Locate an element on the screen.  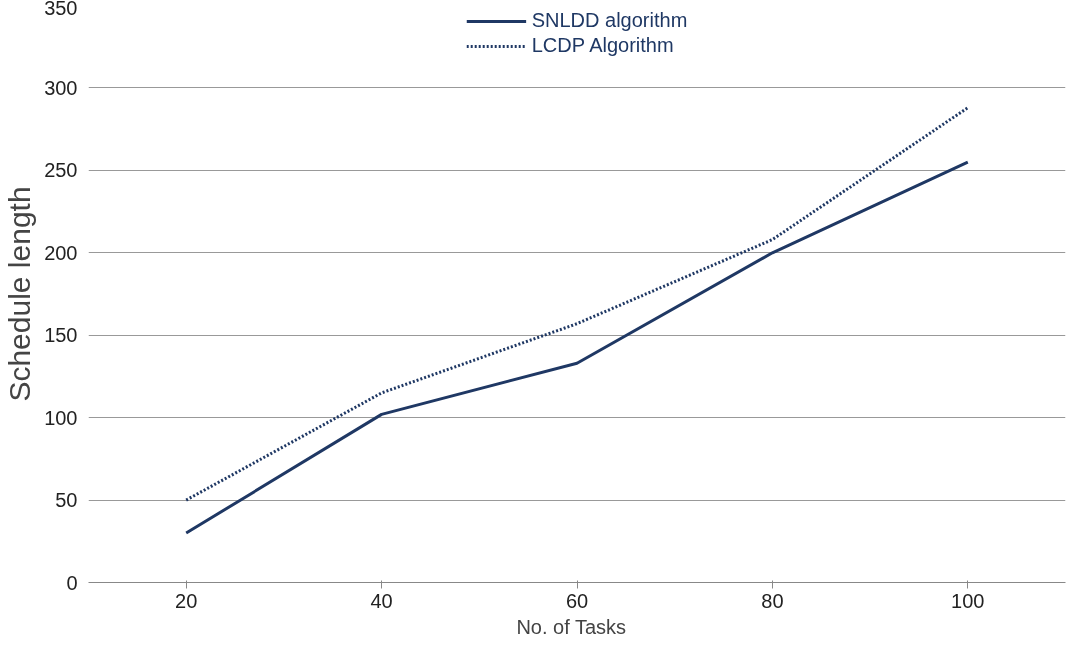
x-tick-label: 20 is located at coordinates (186, 600).